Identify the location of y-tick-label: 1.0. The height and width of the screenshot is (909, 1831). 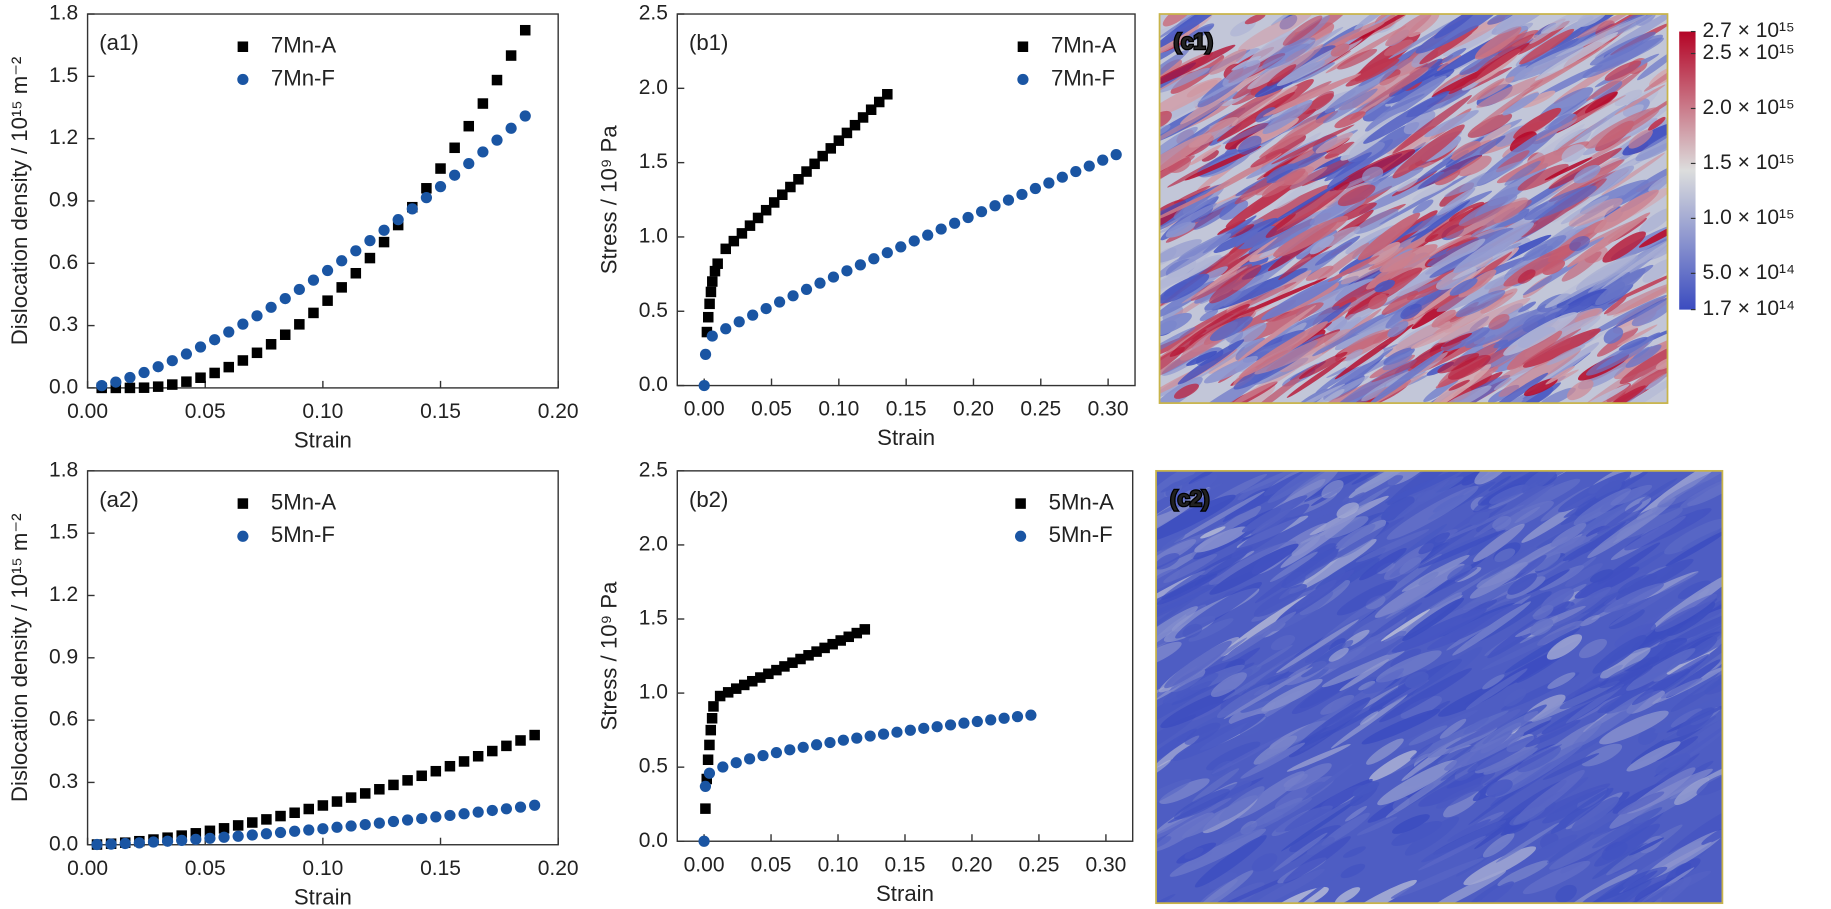
(653, 692).